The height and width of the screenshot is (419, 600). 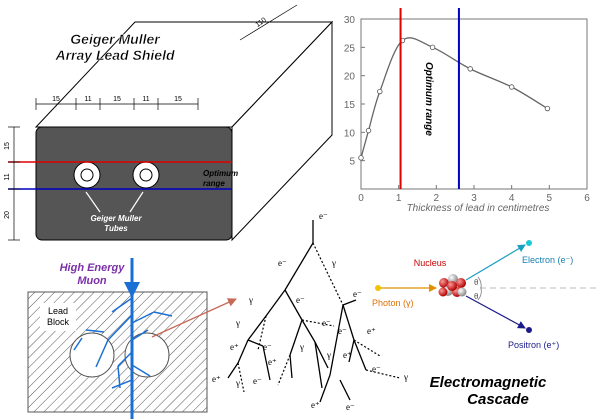 What do you see at coordinates (479, 282) in the screenshot?
I see `theta-arc-top` at bounding box center [479, 282].